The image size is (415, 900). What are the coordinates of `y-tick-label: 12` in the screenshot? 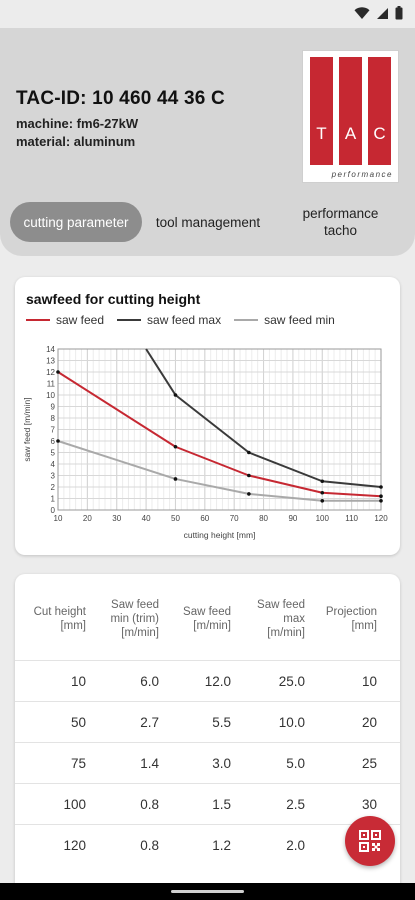 It's located at (50, 372).